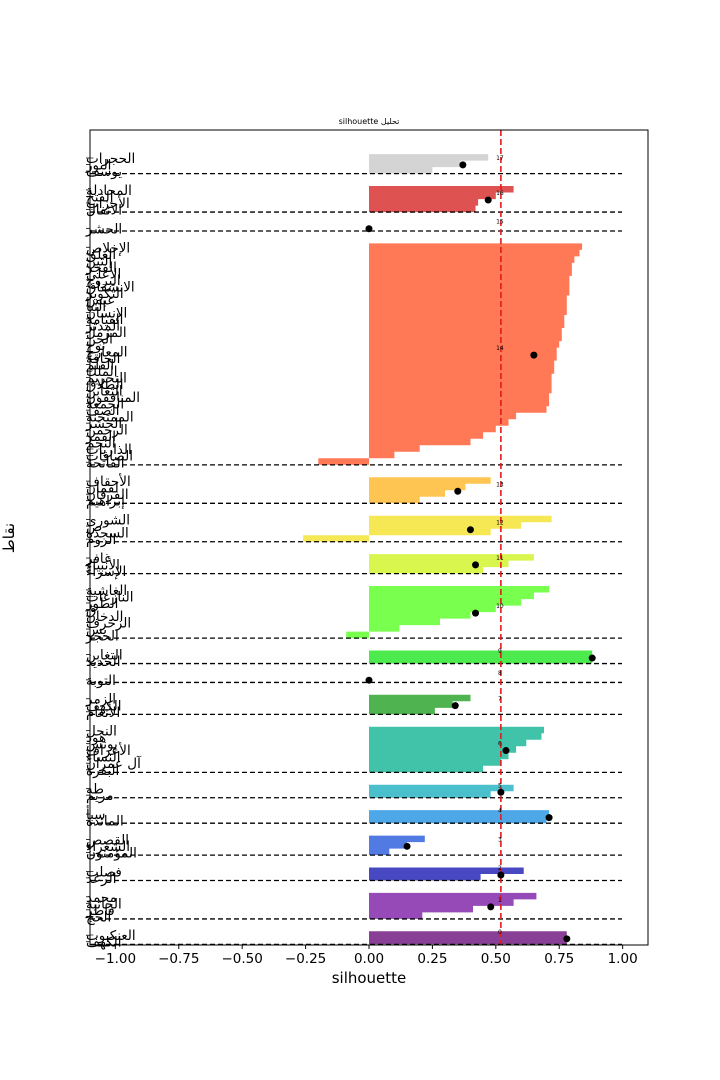 The height and width of the screenshot is (1080, 720). What do you see at coordinates (366, 956) in the screenshot?
I see `x-axis-ticks: −1.00 −0.75 −0.50 −0.25 0.00 0.25 0.50 0.75 1.00` at bounding box center [366, 956].